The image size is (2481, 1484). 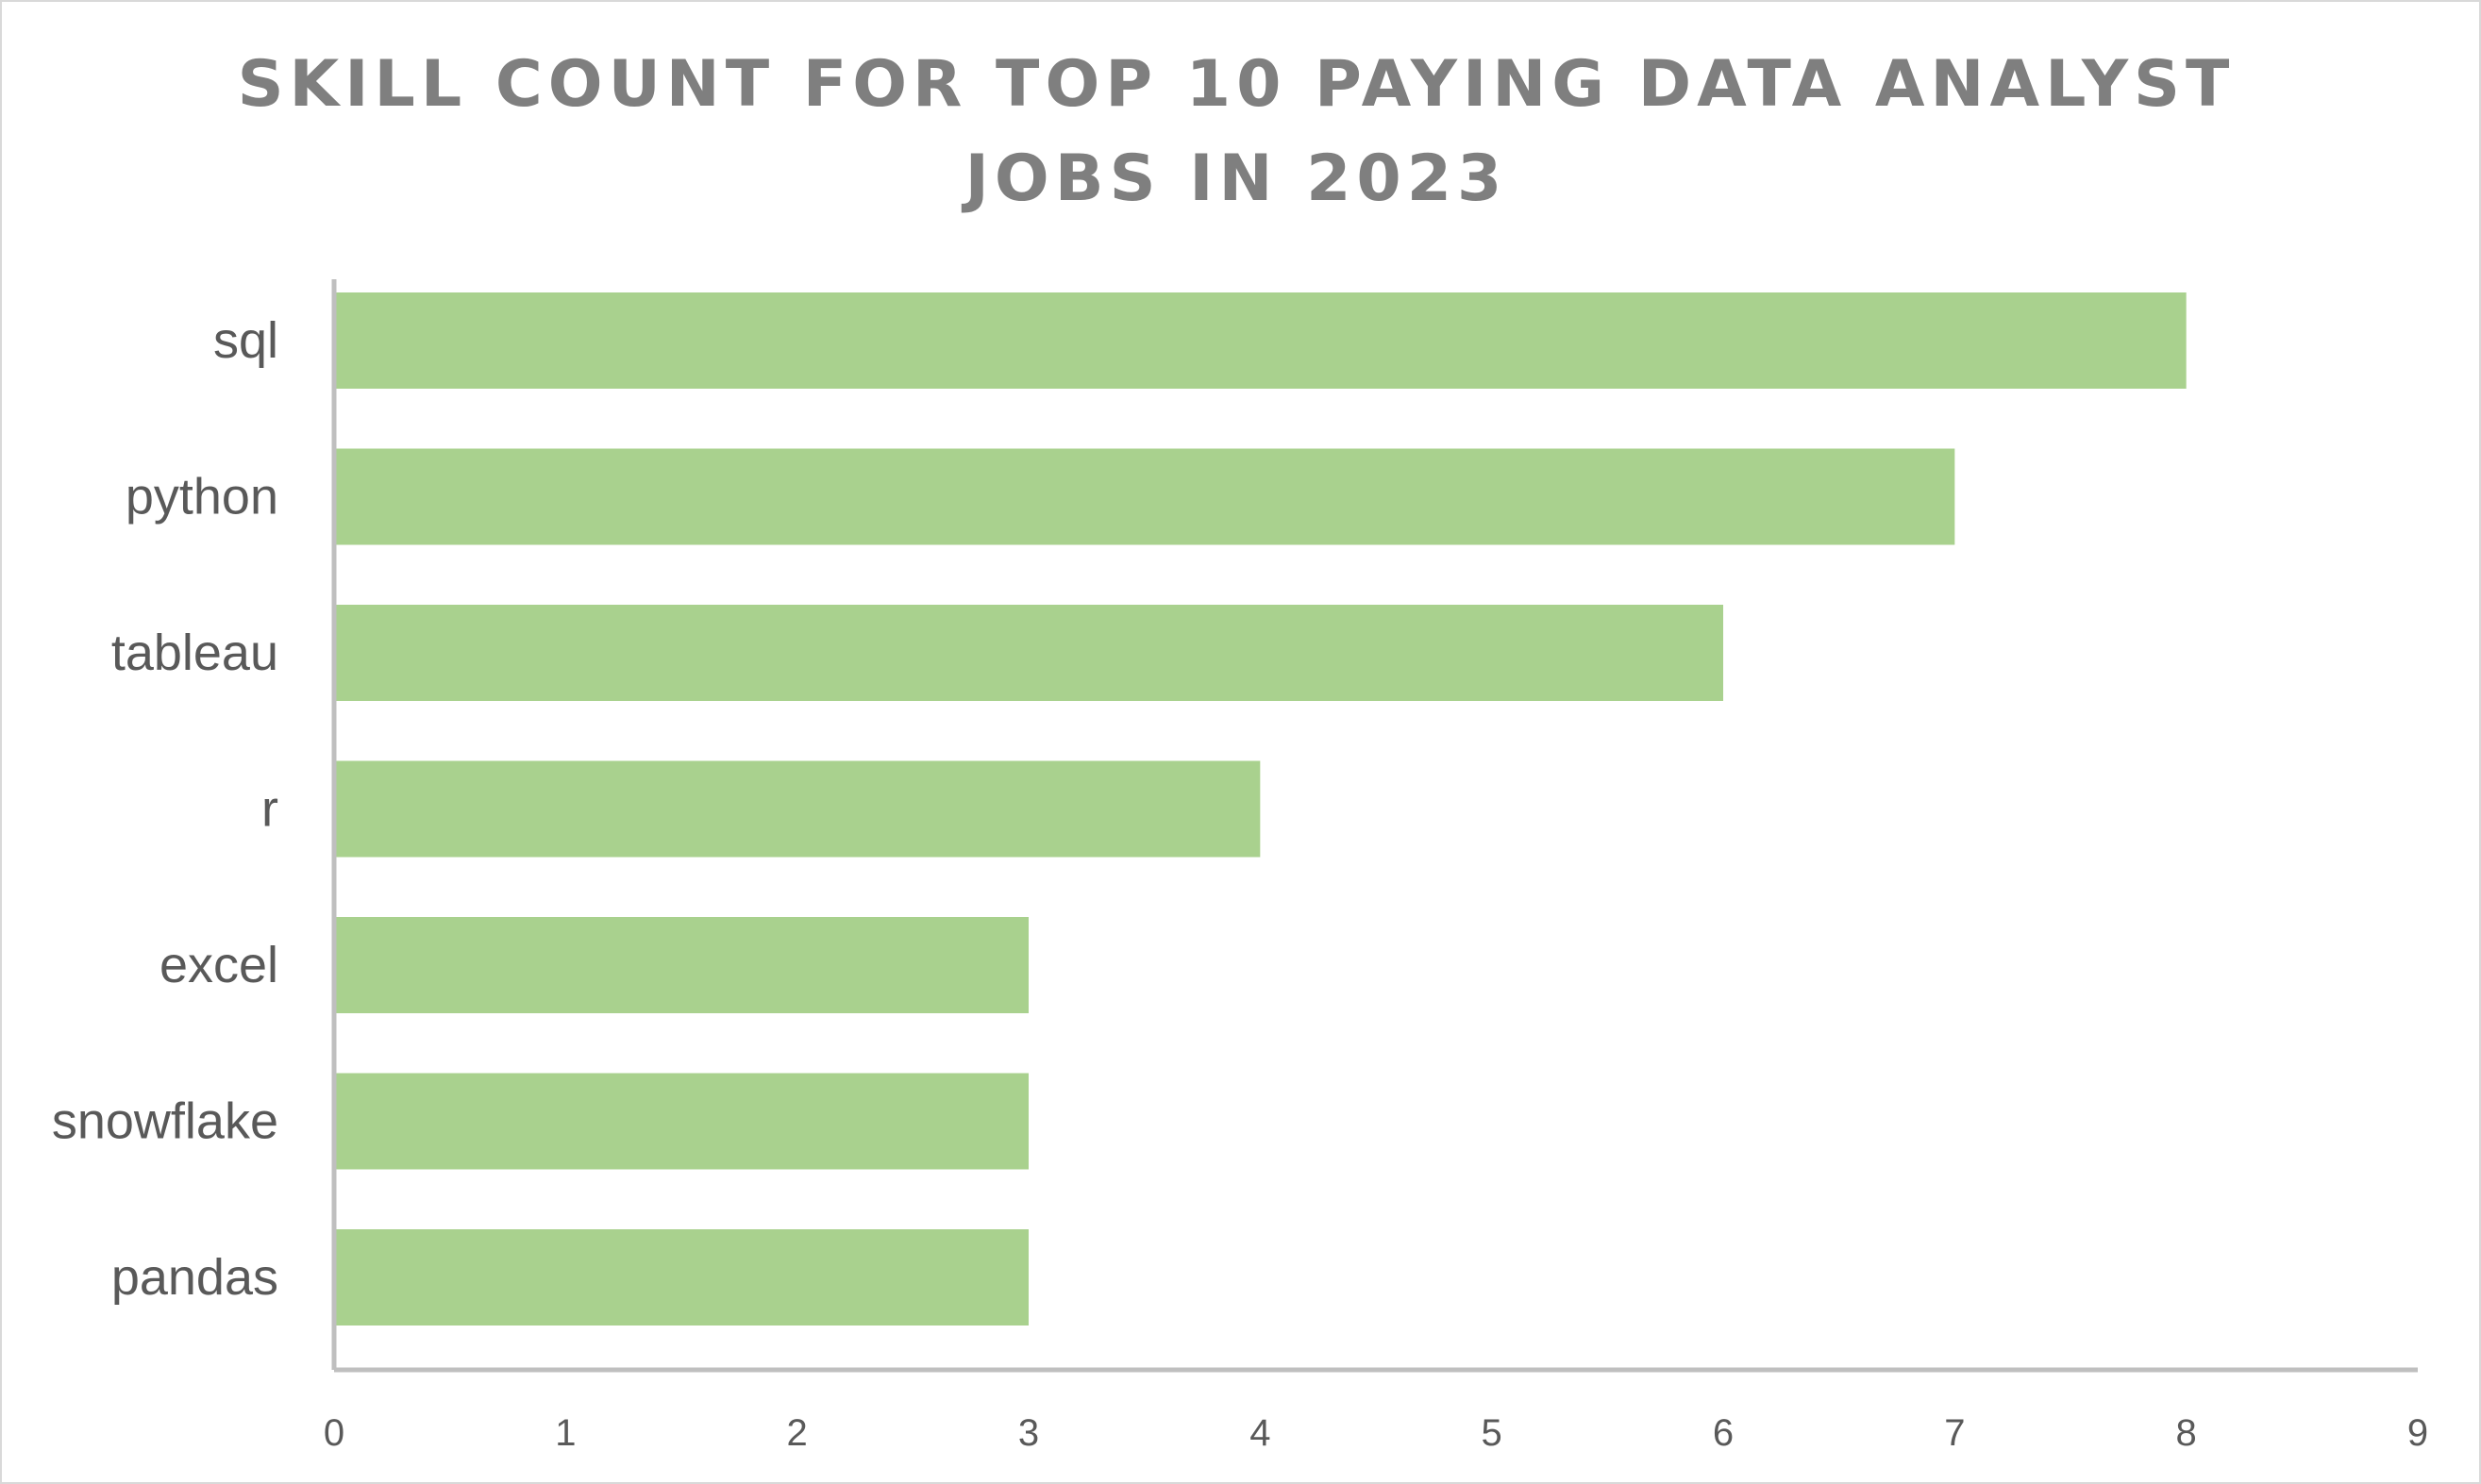 I want to click on x-tick-label-8: 8, so click(x=2186, y=1433).